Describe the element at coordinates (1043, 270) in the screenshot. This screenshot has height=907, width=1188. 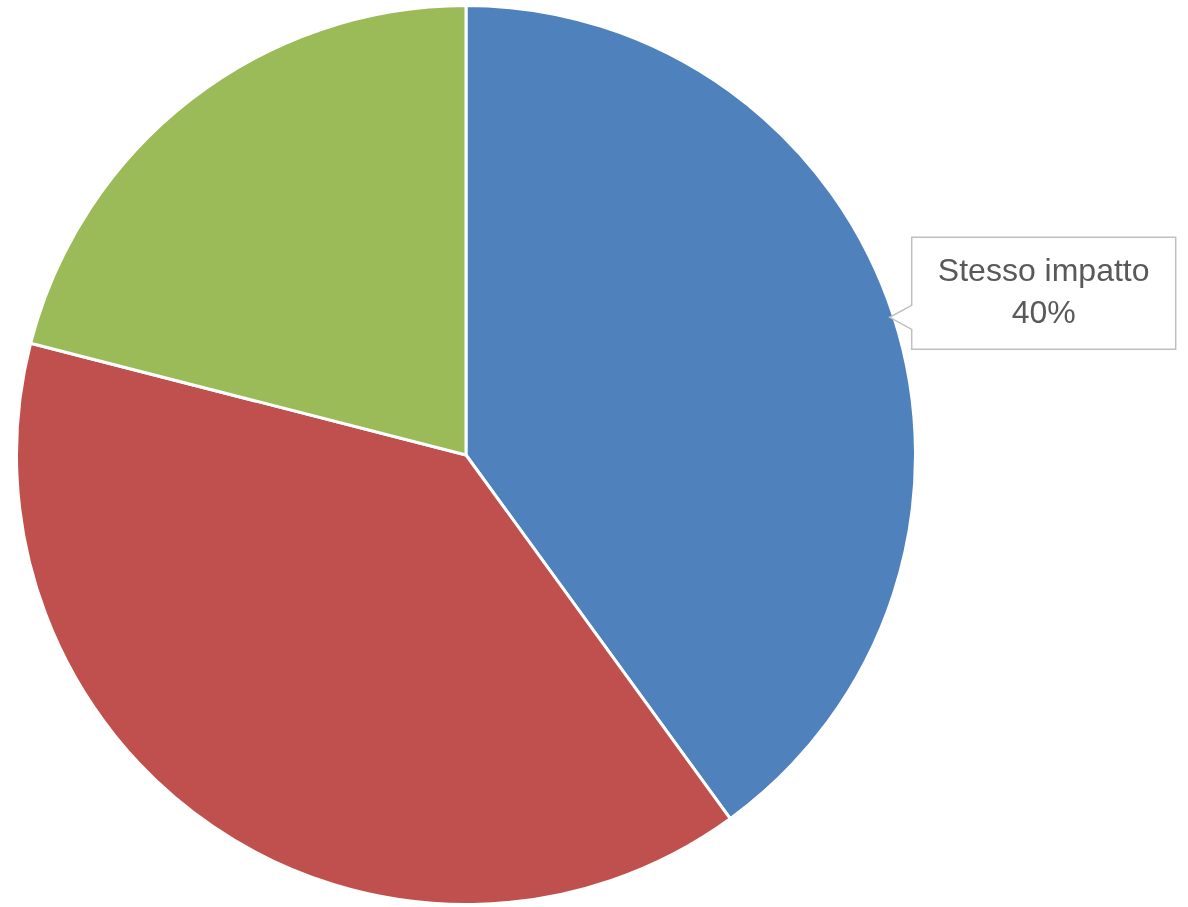
I see `slice-label: Stesso impatto` at that location.